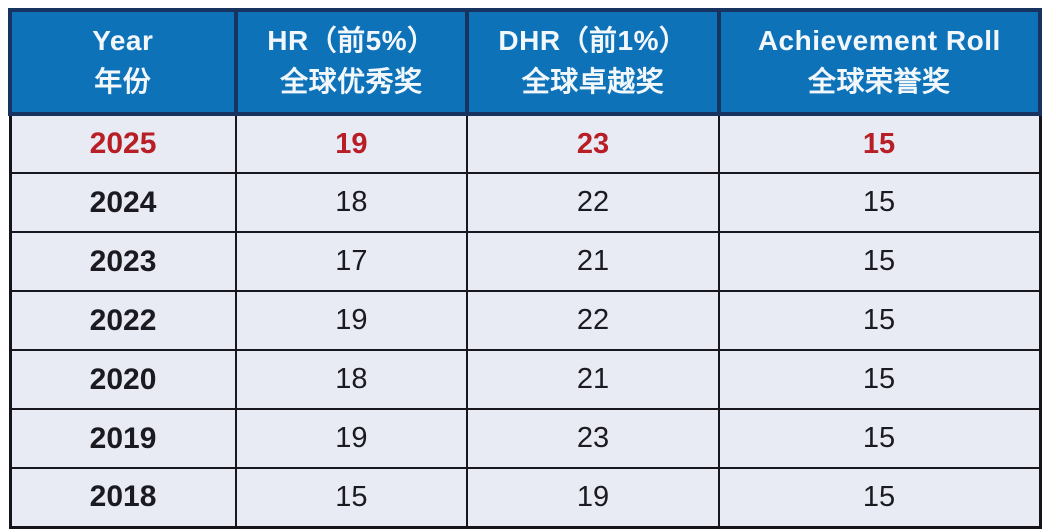 The width and height of the screenshot is (1056, 532). Describe the element at coordinates (593, 41) in the screenshot. I see `col-header-dhr-en: DHR（前1%）` at that location.